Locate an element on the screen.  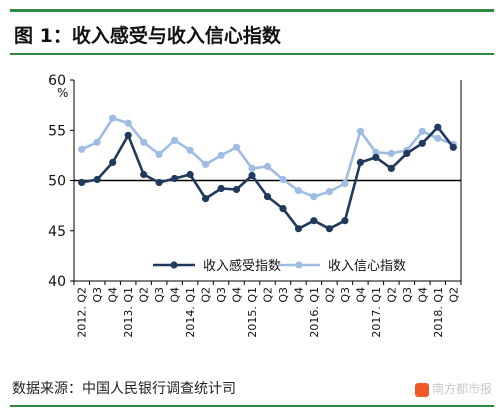
x-tick-label: 2014. Q1 is located at coordinates (190, 312).